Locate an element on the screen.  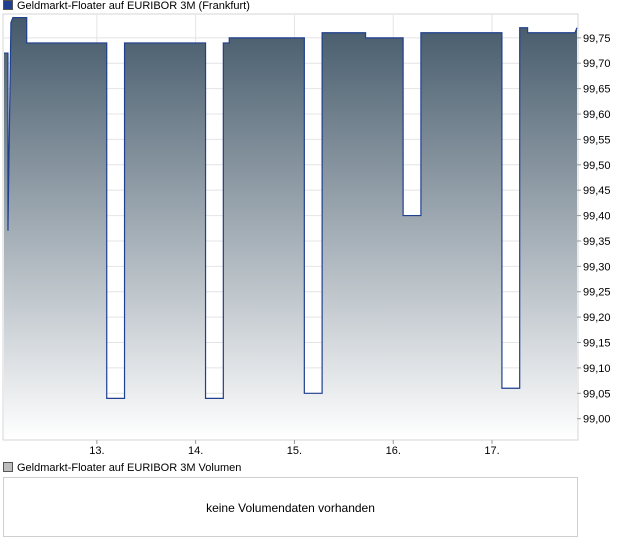
y-tick-label: 99,40 is located at coordinates (597, 217).